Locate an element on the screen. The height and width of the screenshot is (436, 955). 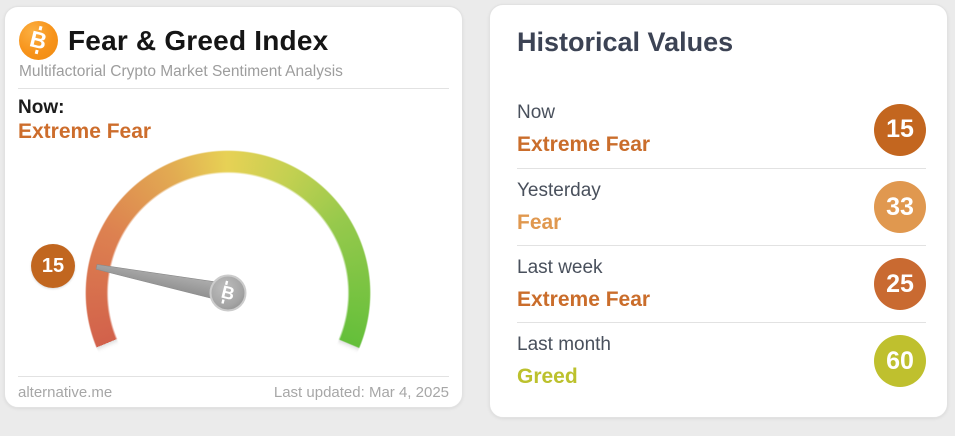
row-value-badge: 25 is located at coordinates (900, 284).